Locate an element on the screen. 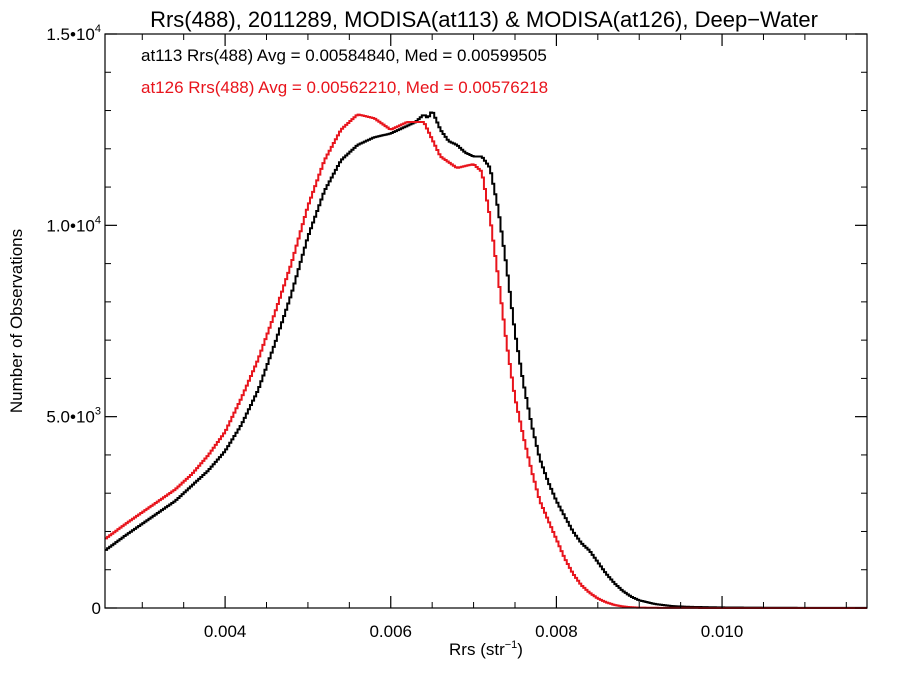 This screenshot has height=675, width=900. x-tick-label: 0.006 is located at coordinates (390, 631).